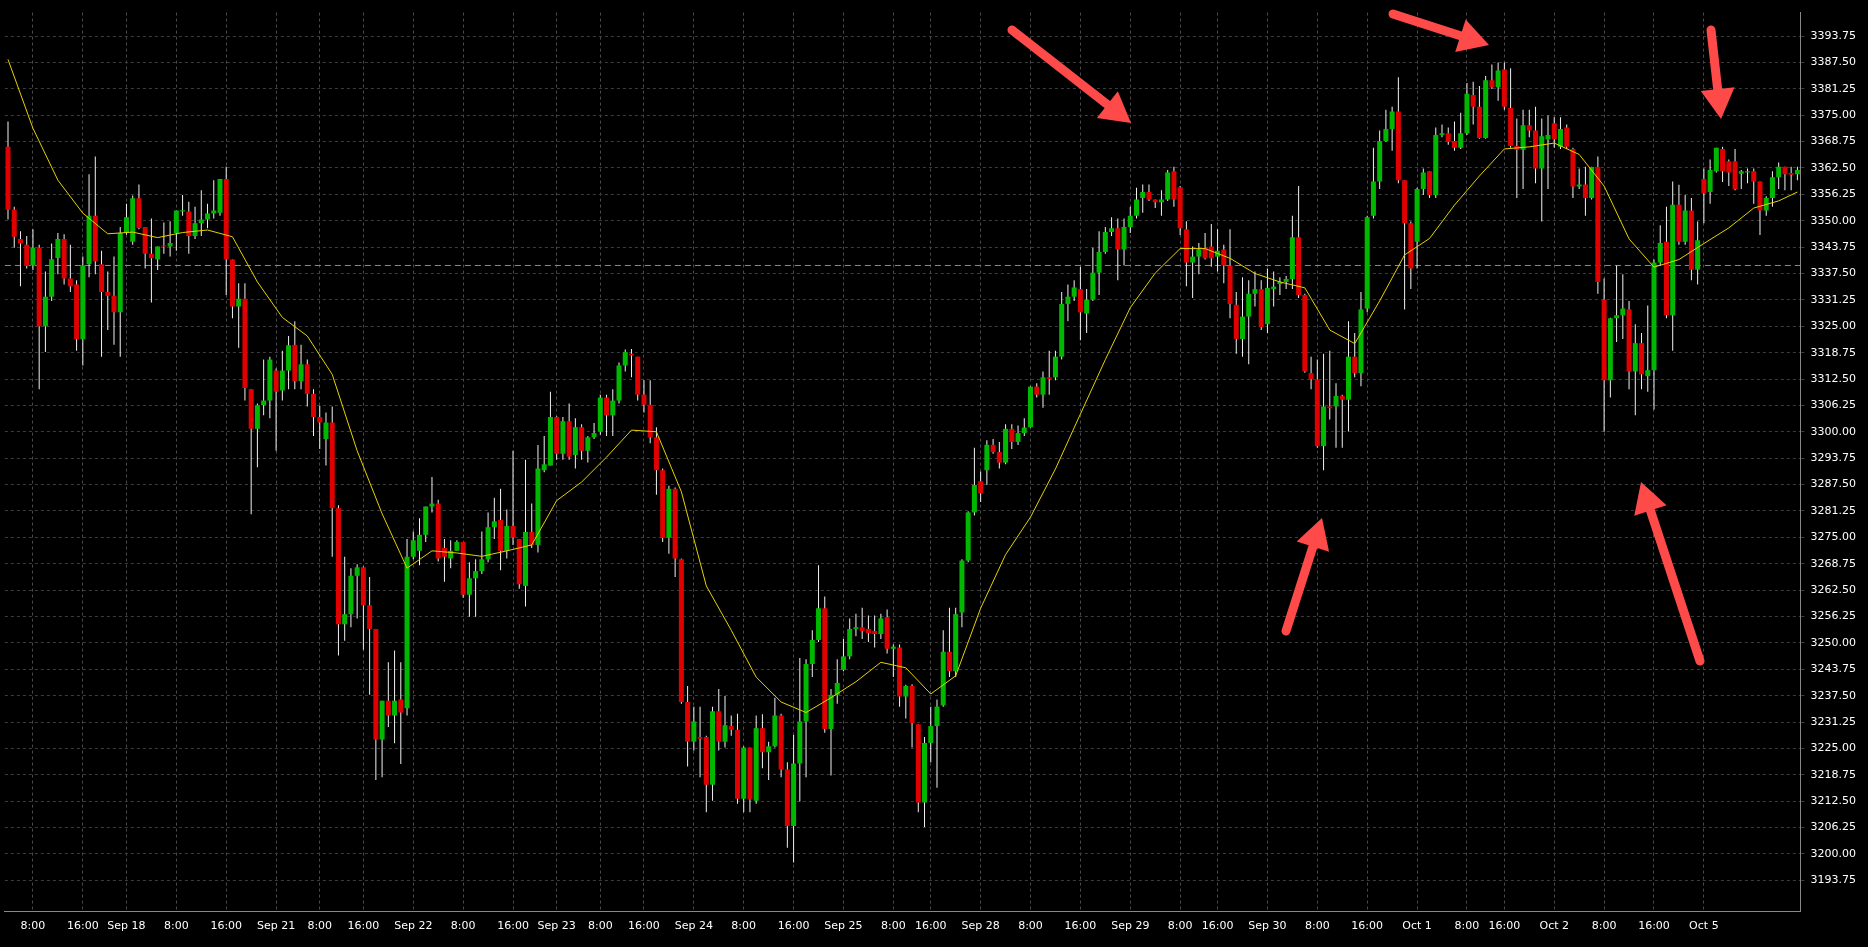 The image size is (1868, 947). Describe the element at coordinates (1833, 563) in the screenshot. I see `y-tick-label: 3268.75` at that location.